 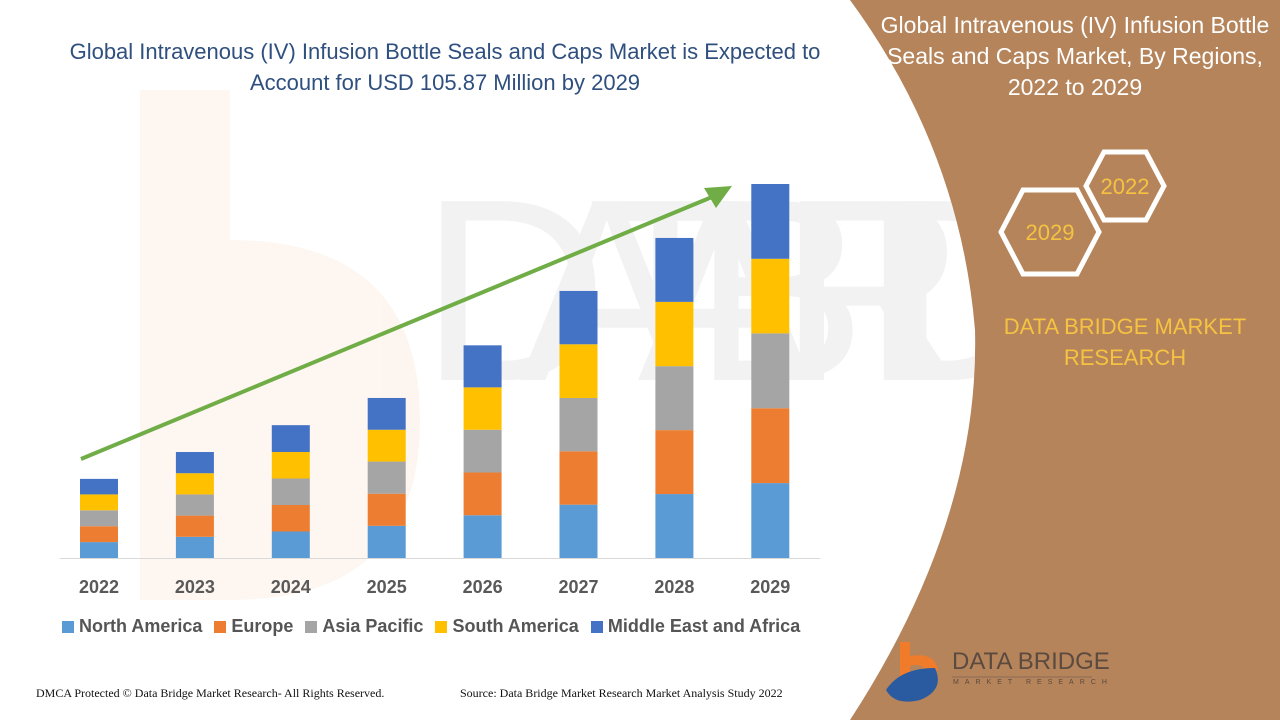 I want to click on legend-label: South America, so click(x=515, y=626).